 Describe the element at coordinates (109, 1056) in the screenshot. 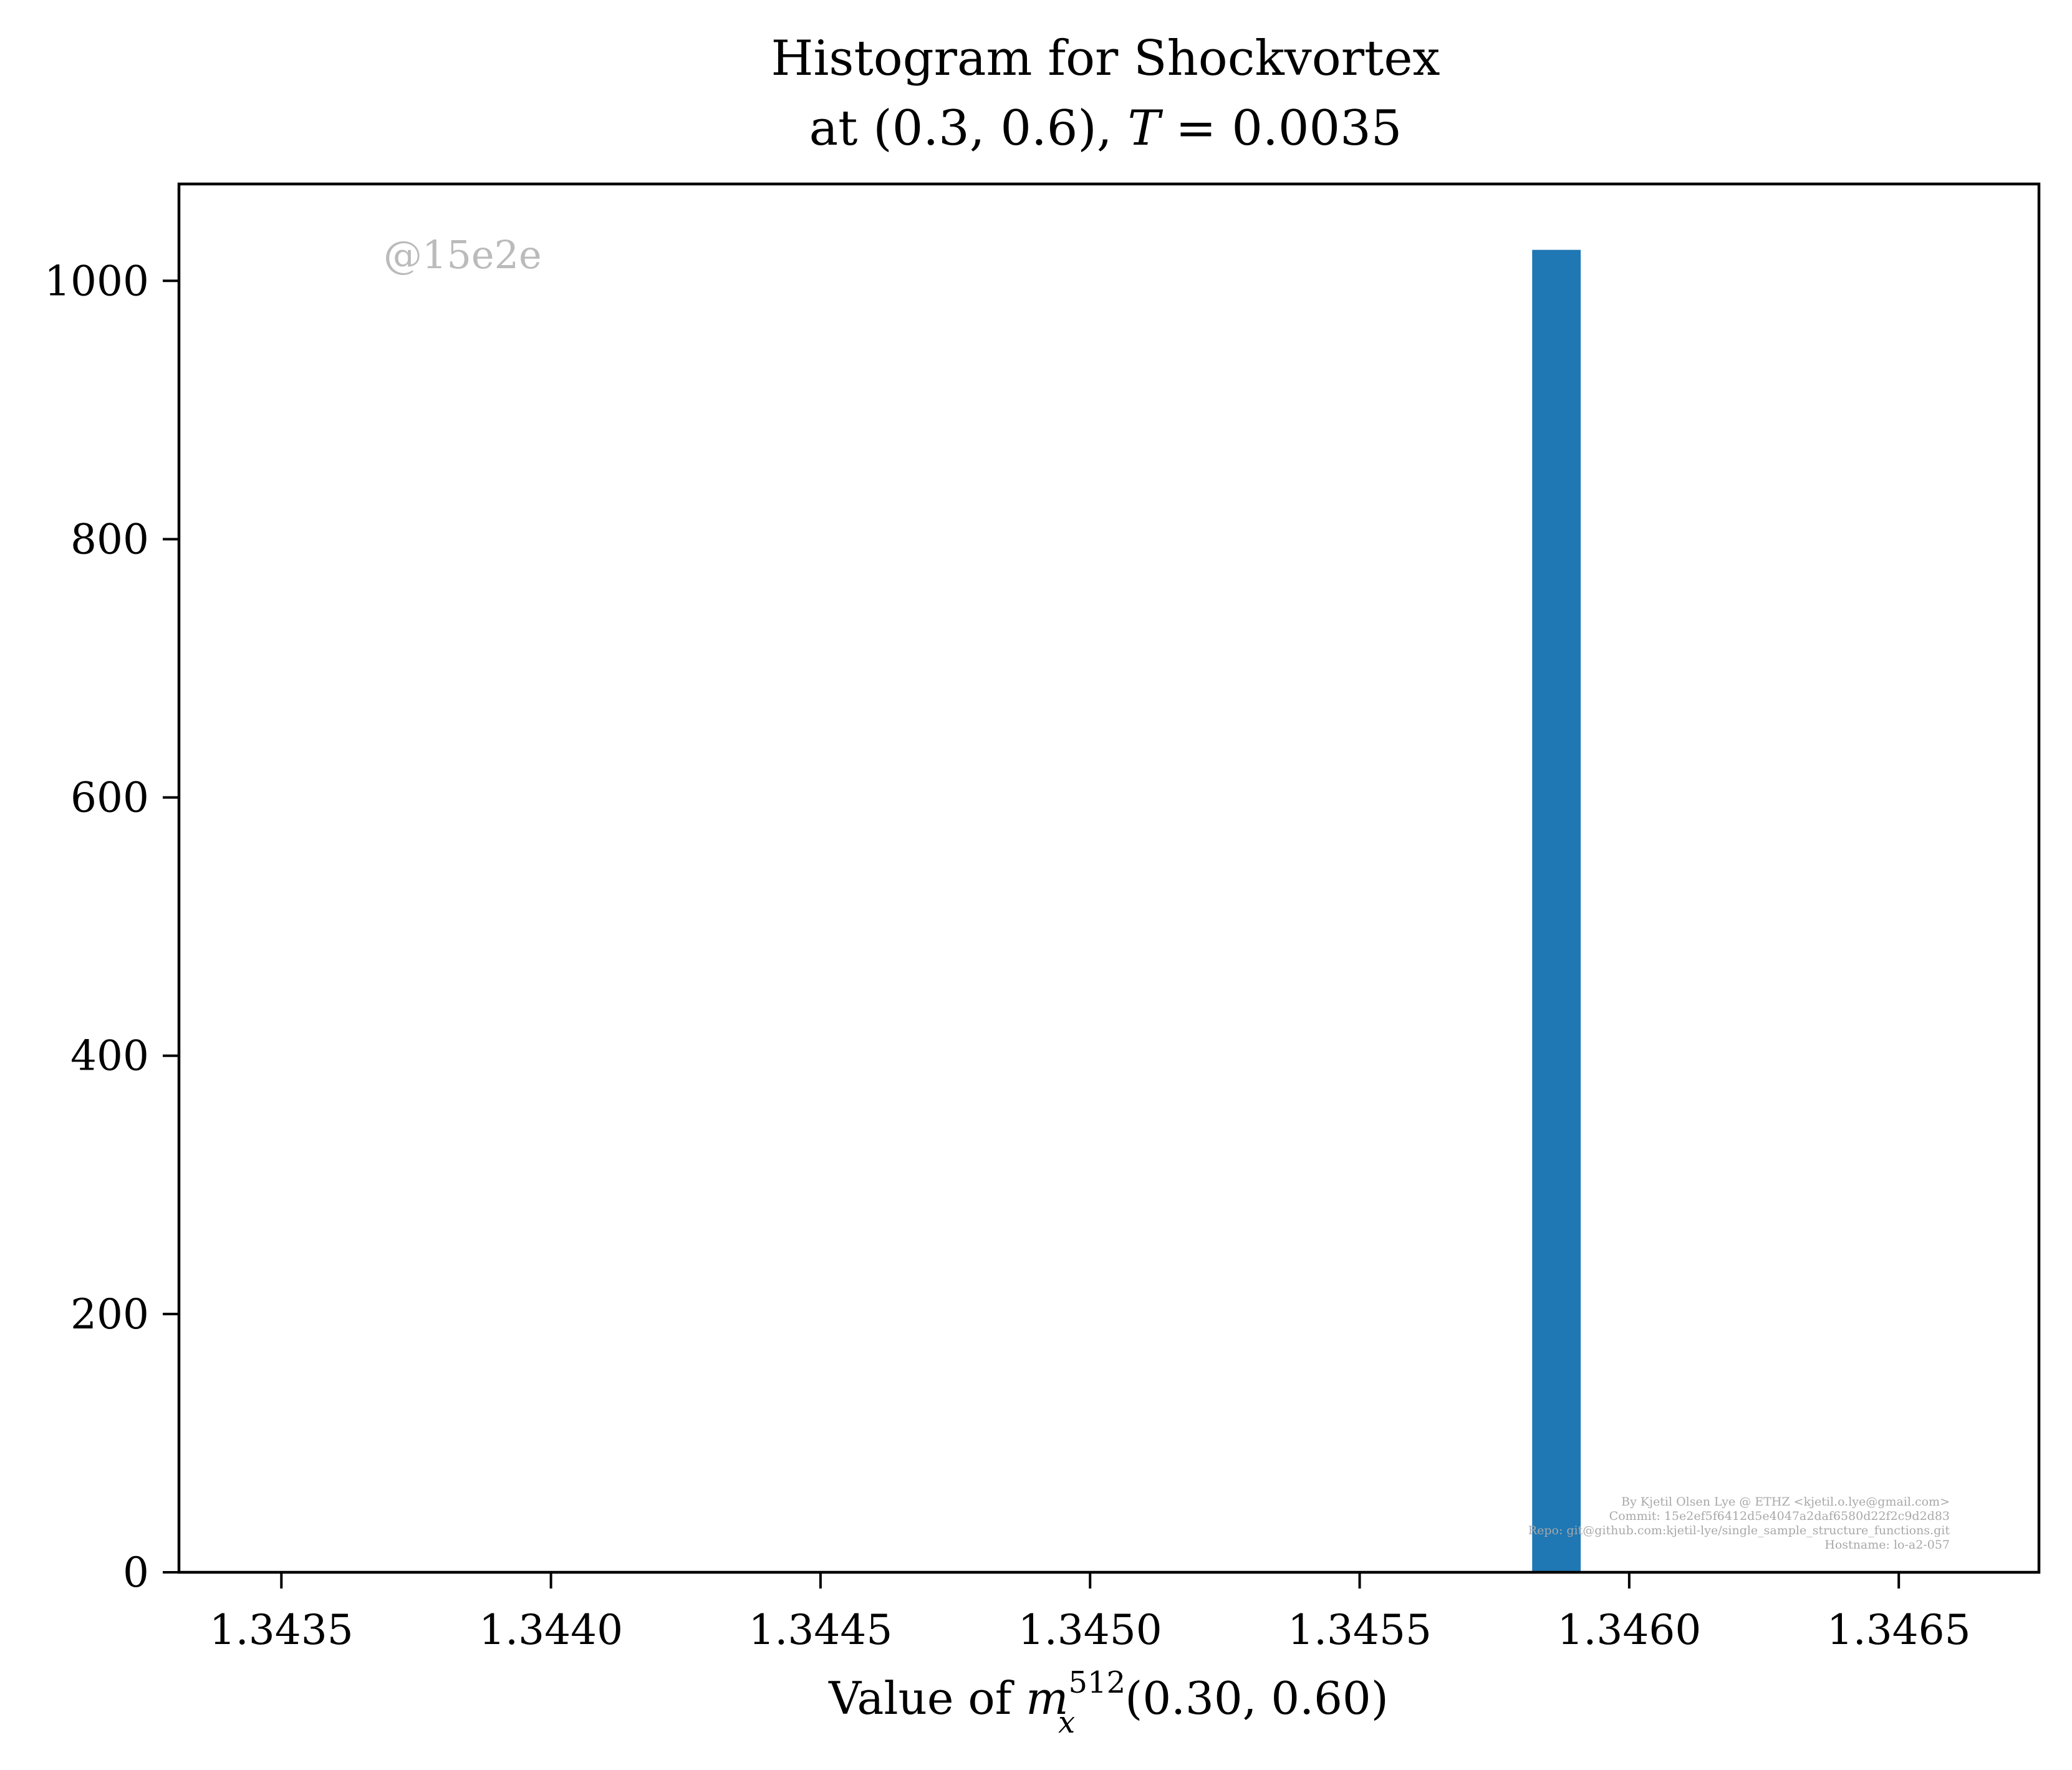

I see `y-tick-label: 400` at that location.